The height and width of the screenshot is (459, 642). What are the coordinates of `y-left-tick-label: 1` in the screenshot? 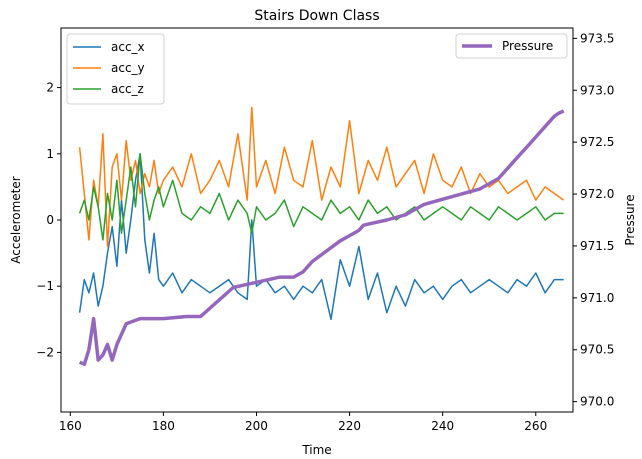 It's located at (50, 154).